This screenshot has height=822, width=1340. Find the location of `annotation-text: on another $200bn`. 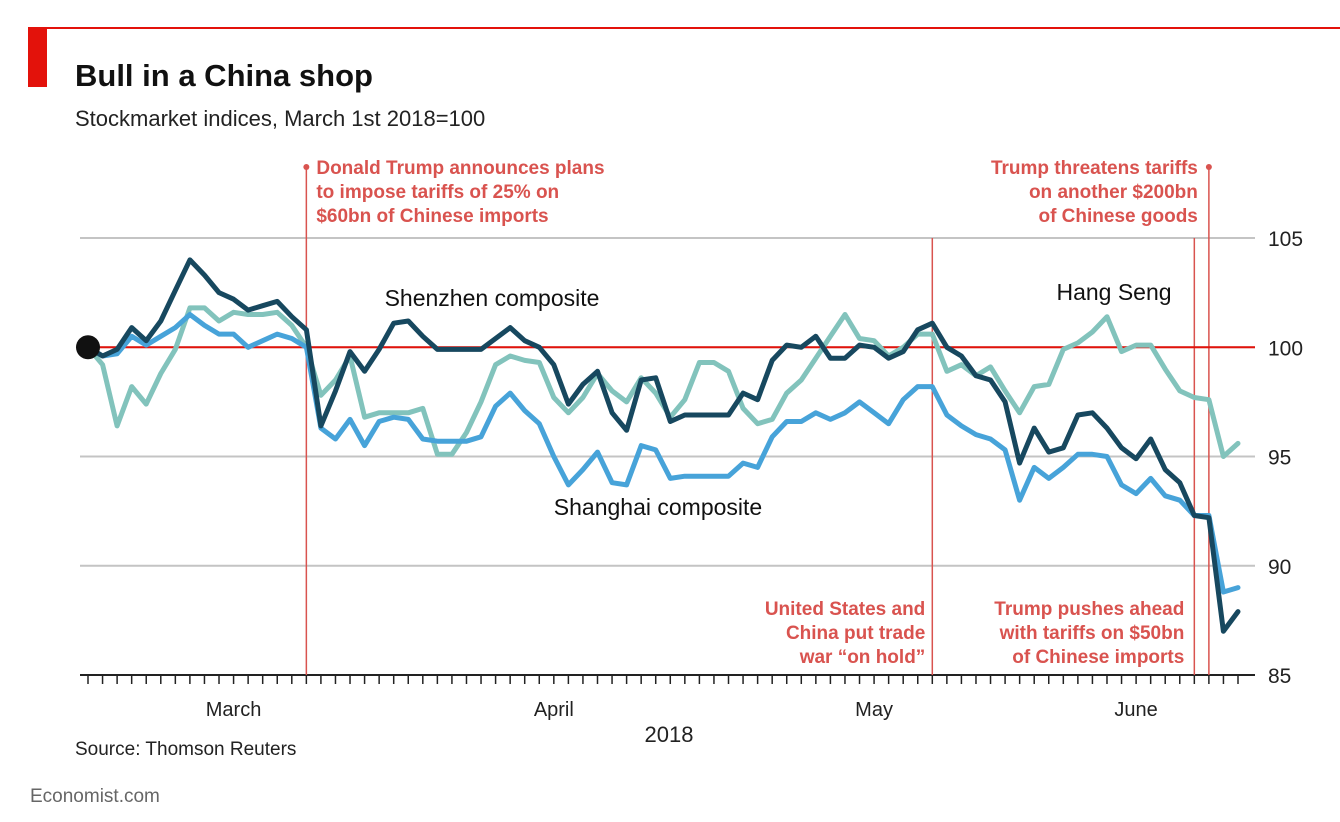

annotation-text: on another $200bn is located at coordinates (1113, 192).